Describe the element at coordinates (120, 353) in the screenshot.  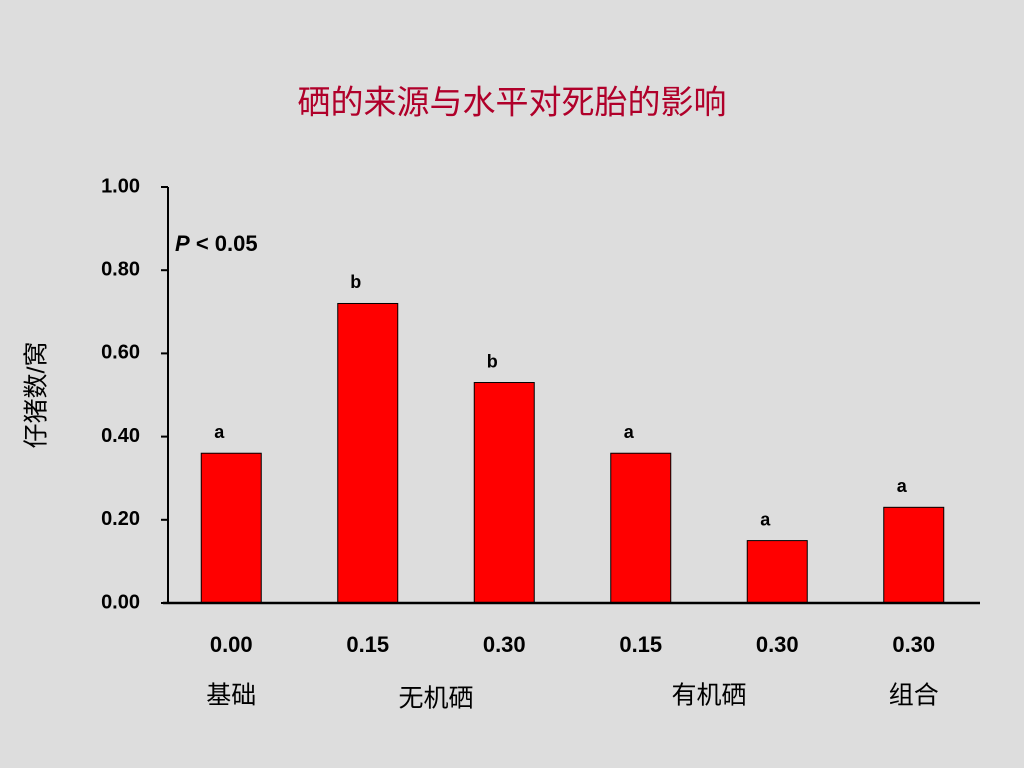
I see `y-tick-label: 0.60` at that location.